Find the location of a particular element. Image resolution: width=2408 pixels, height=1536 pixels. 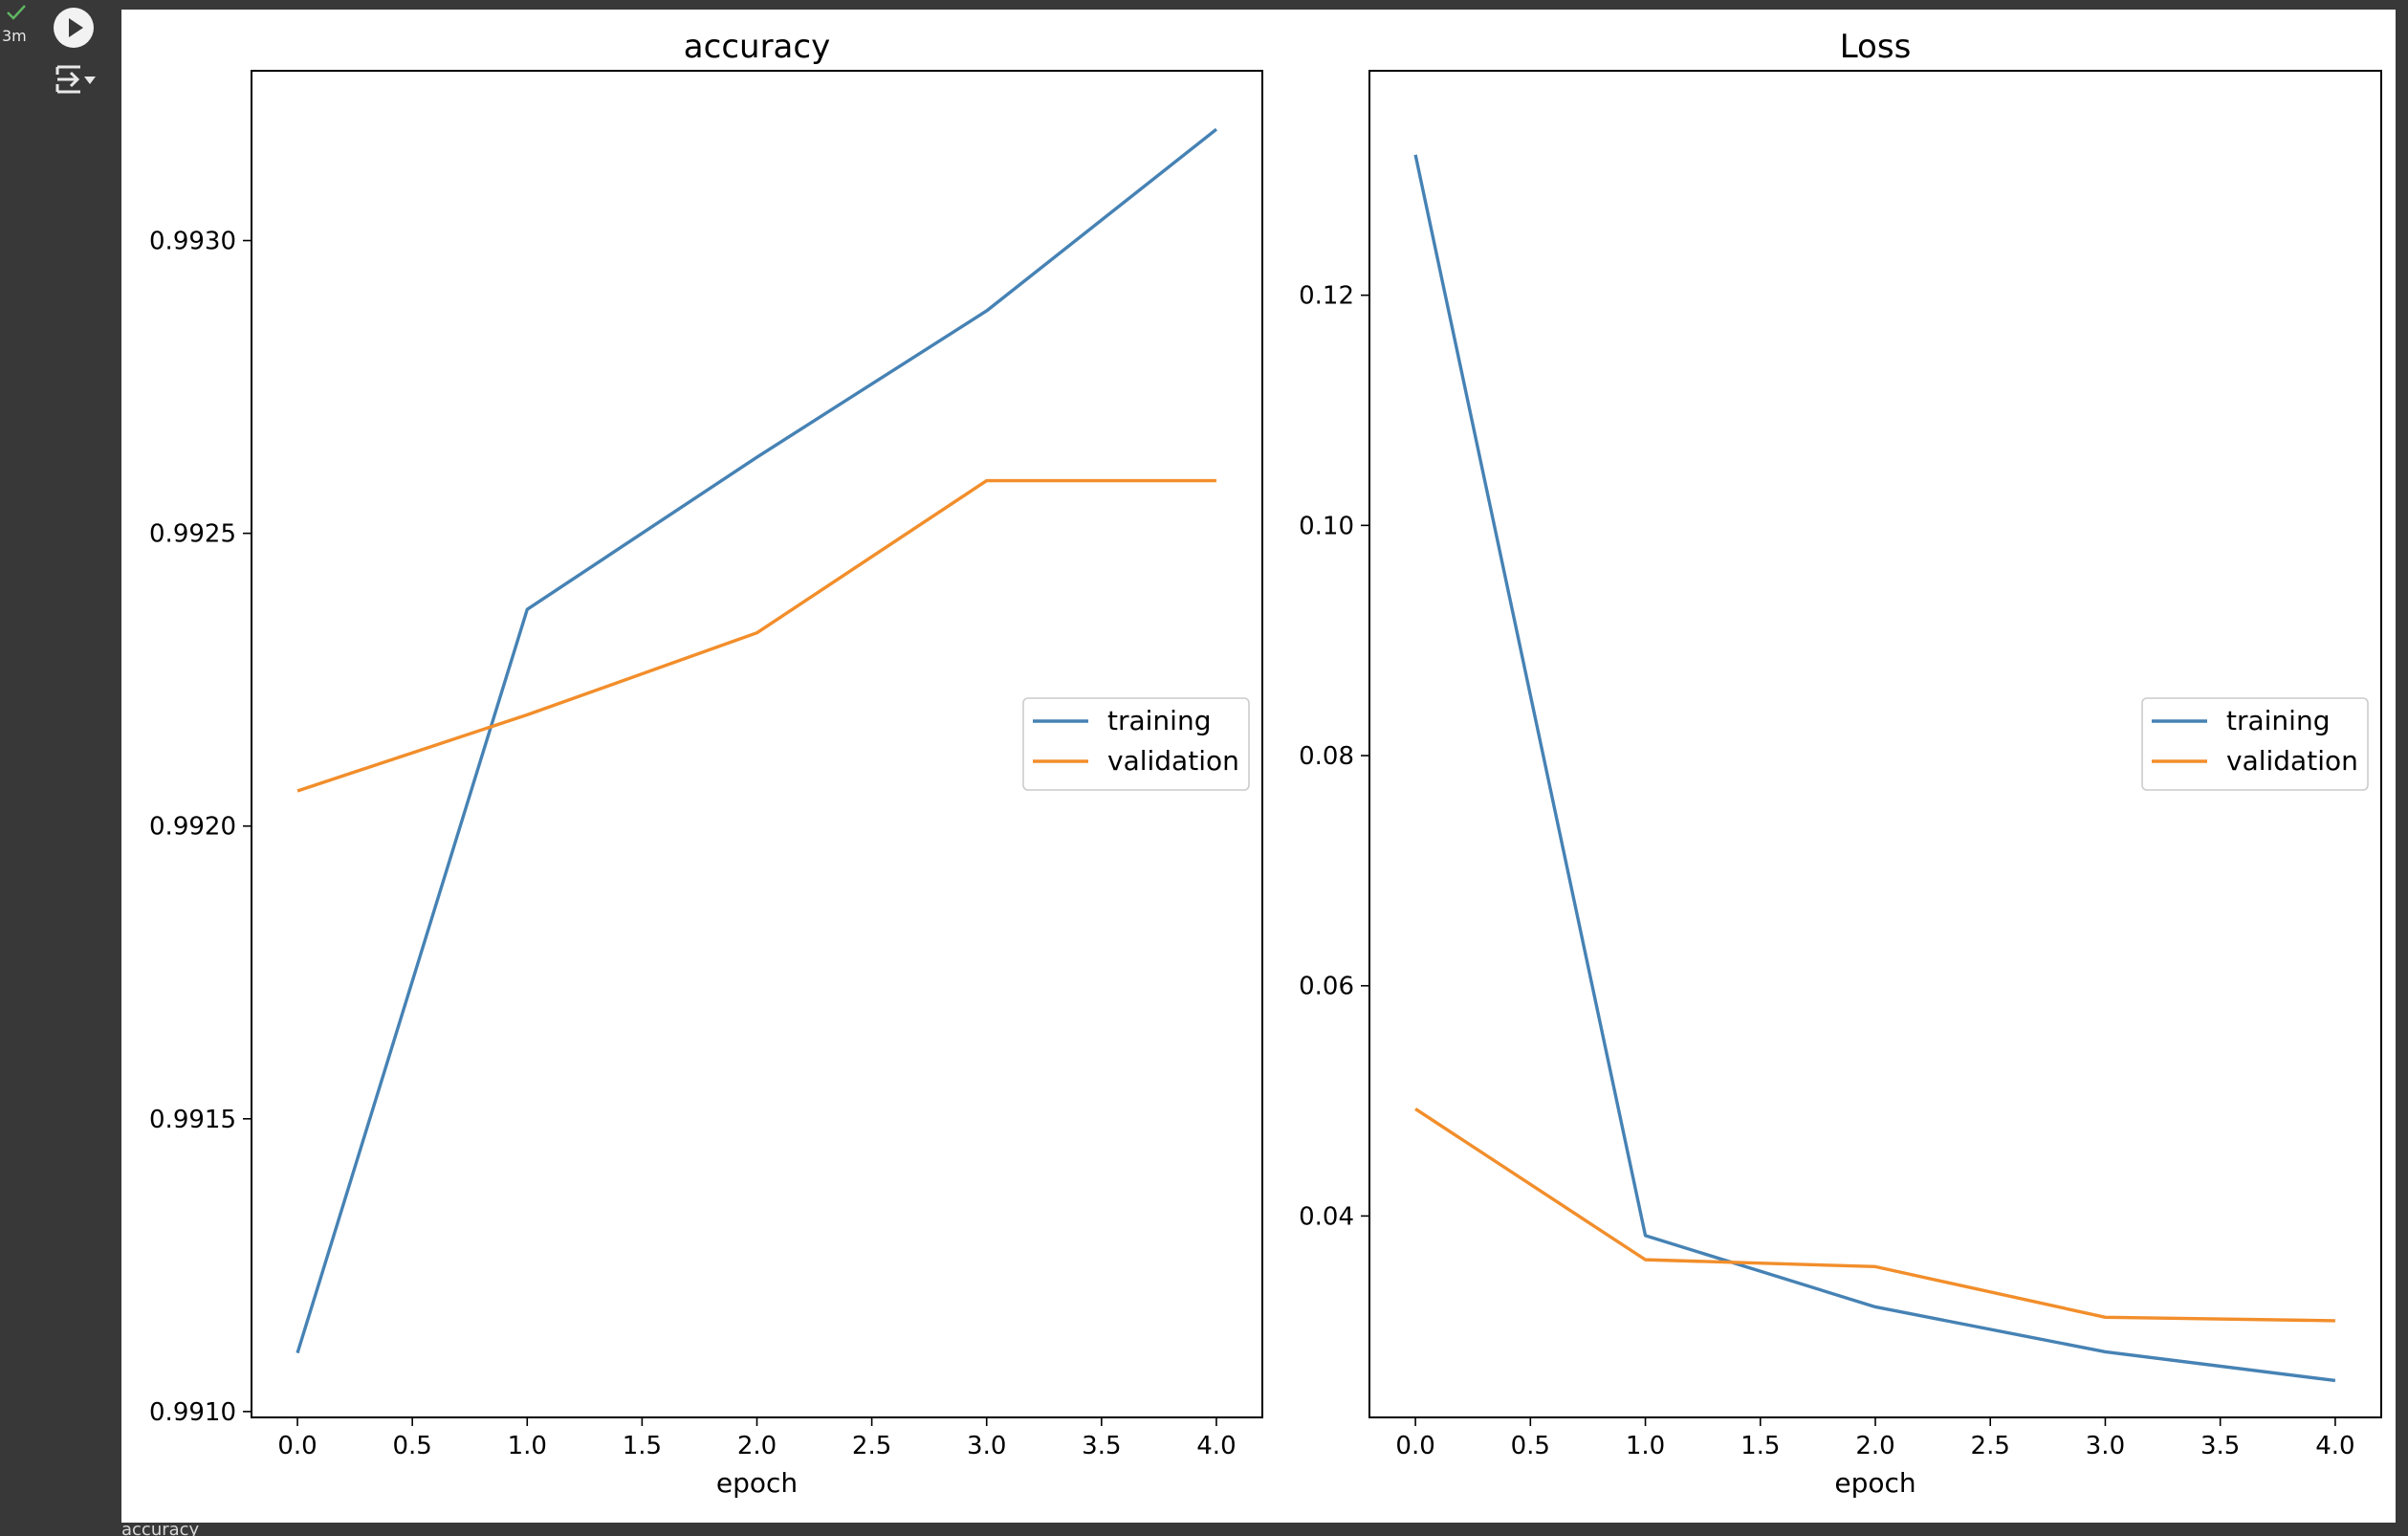

output-toggle-button is located at coordinates (76, 80).